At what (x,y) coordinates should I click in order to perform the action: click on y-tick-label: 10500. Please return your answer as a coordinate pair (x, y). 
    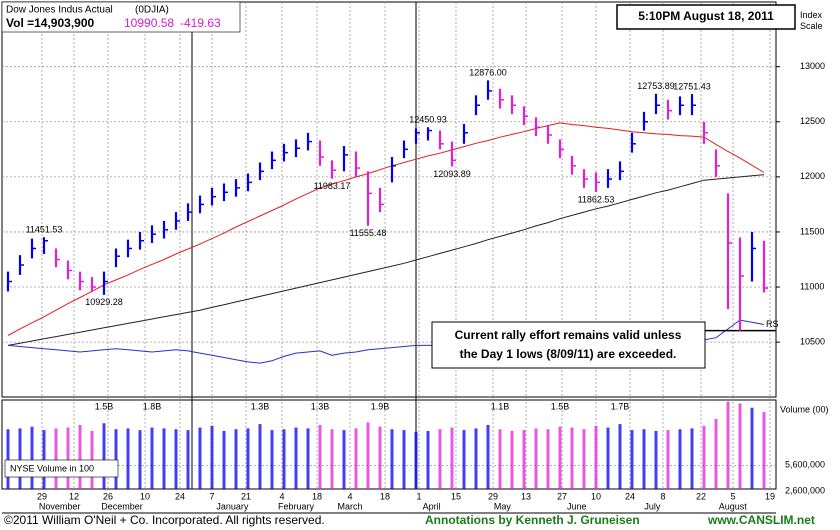
    Looking at the image, I should click on (812, 341).